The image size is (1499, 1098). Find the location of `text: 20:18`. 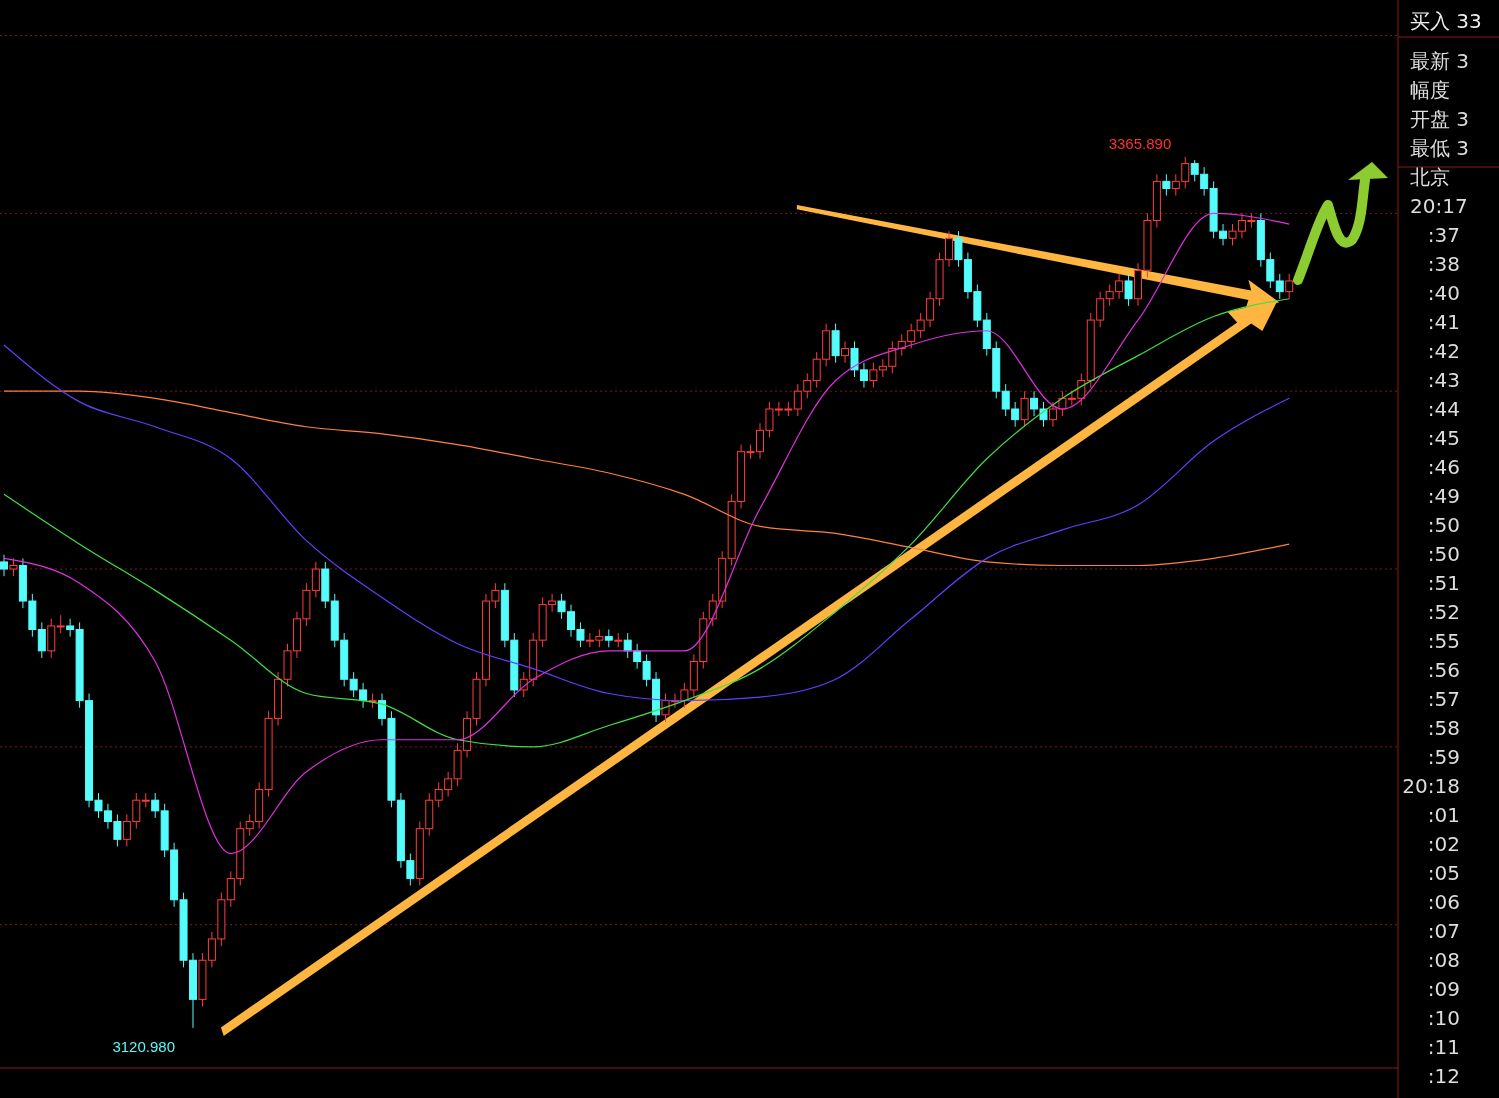

text: 20:18 is located at coordinates (1431, 786).